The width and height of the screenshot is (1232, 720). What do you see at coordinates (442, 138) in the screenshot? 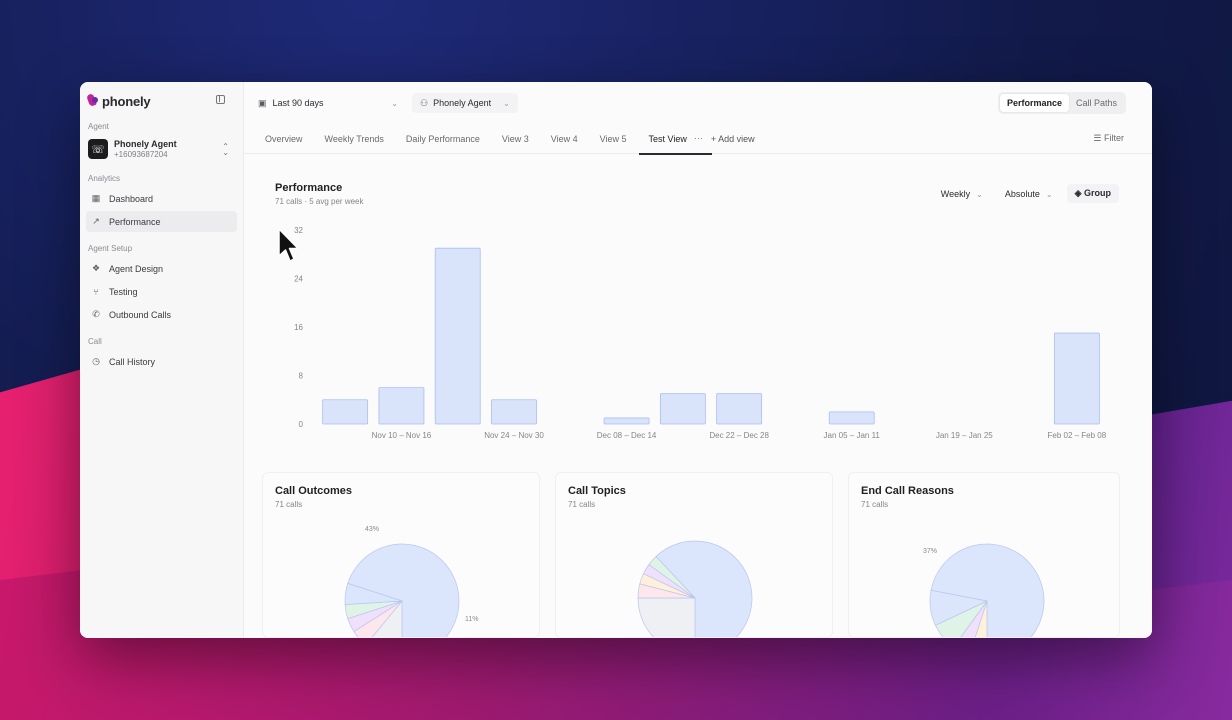
I see `tab-daily-performance: Daily Performance` at bounding box center [442, 138].